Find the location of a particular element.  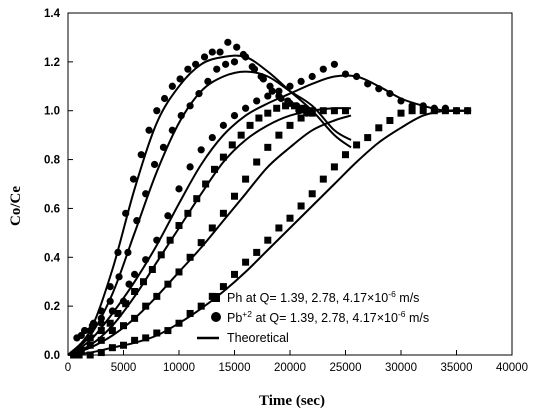

y-tick-label: 0.0 is located at coordinates (52, 356).